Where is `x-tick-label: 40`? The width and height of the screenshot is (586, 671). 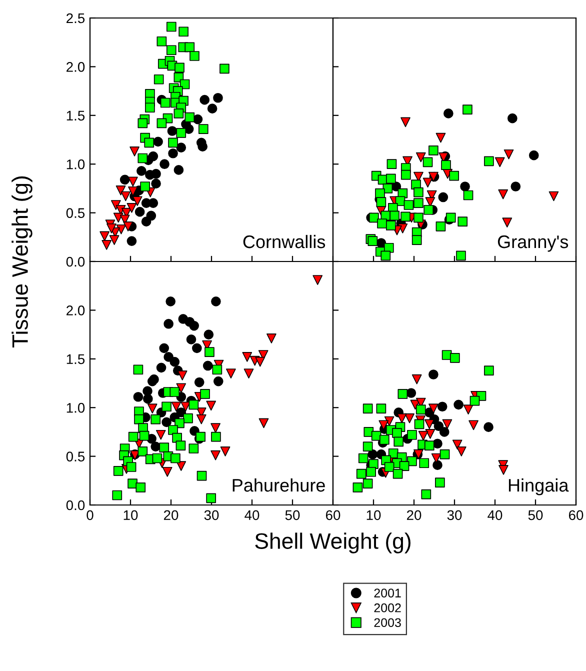
x-tick-label: 40 is located at coordinates (495, 515).